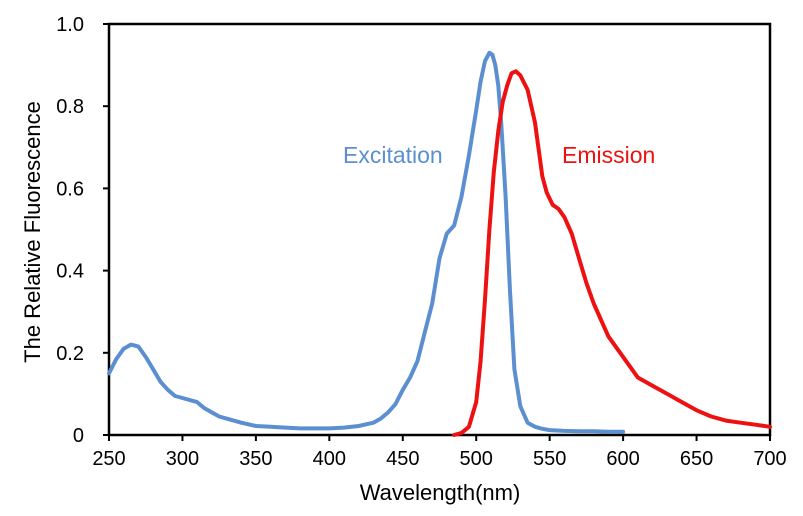 The image size is (803, 516). I want to click on x-tick-label: 550, so click(549, 459).